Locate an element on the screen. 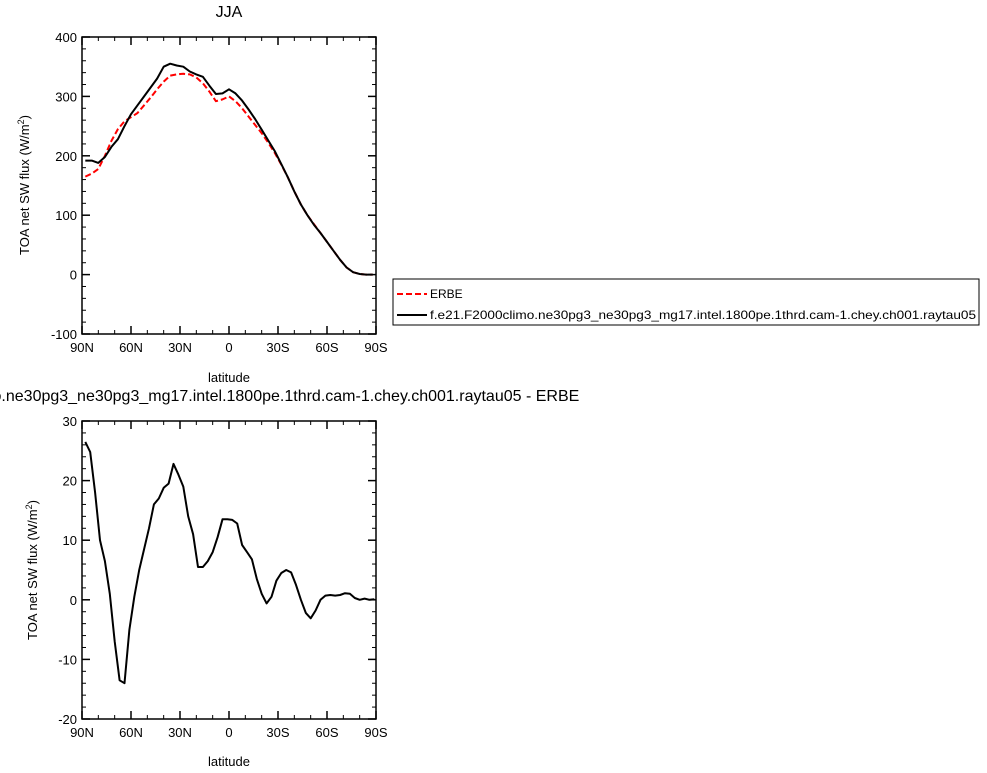 Image resolution: width=987 pixels, height=773 pixels. chart-bottom-series-0-line is located at coordinates (229, 563).